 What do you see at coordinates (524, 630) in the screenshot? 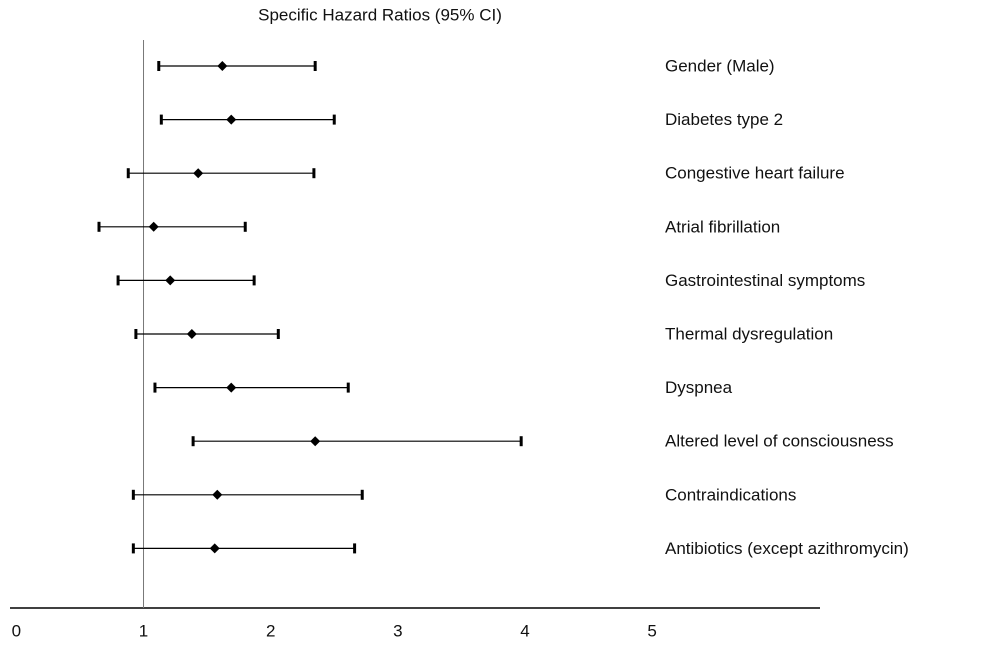
I see `x-tick-label: 4` at bounding box center [524, 630].